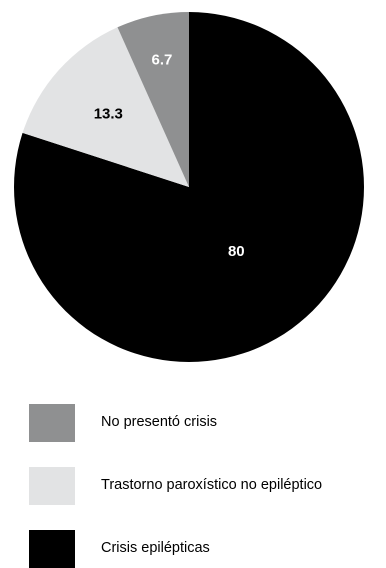  I want to click on pie-slice-trastorno-paroxistico, so click(105, 107).